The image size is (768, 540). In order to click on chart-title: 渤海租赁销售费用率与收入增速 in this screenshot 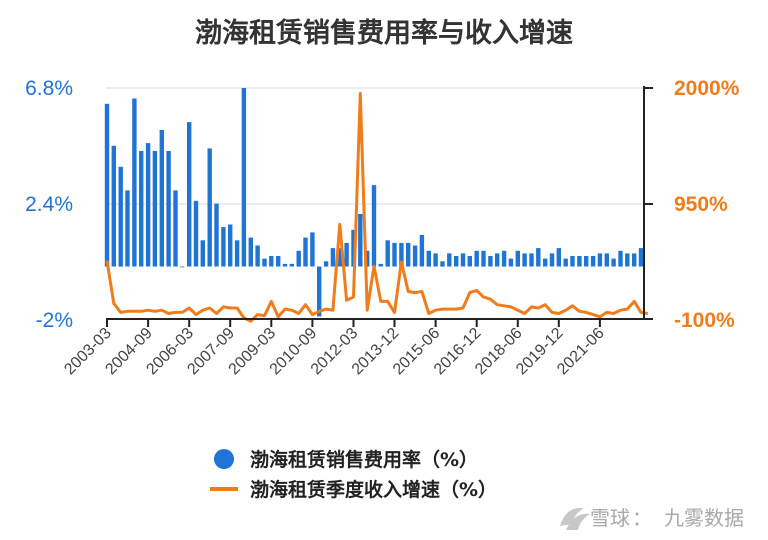, I will do `click(384, 33)`.